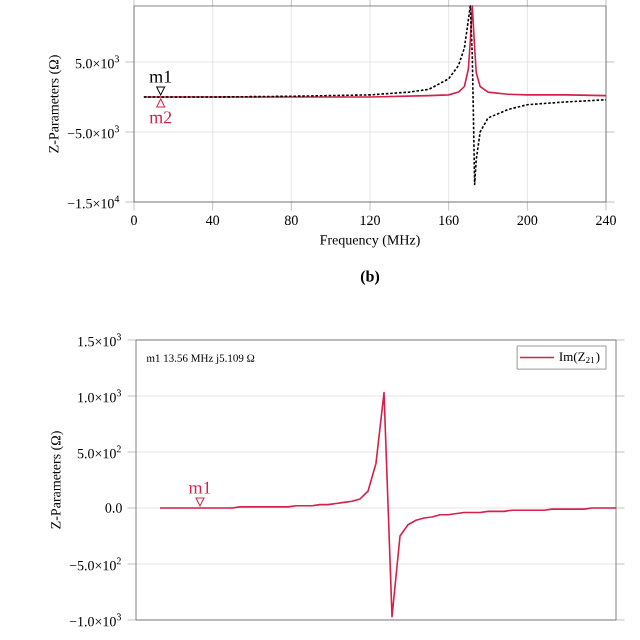 This screenshot has width=640, height=640. Describe the element at coordinates (370, 277) in the screenshot. I see `text: (b)` at that location.